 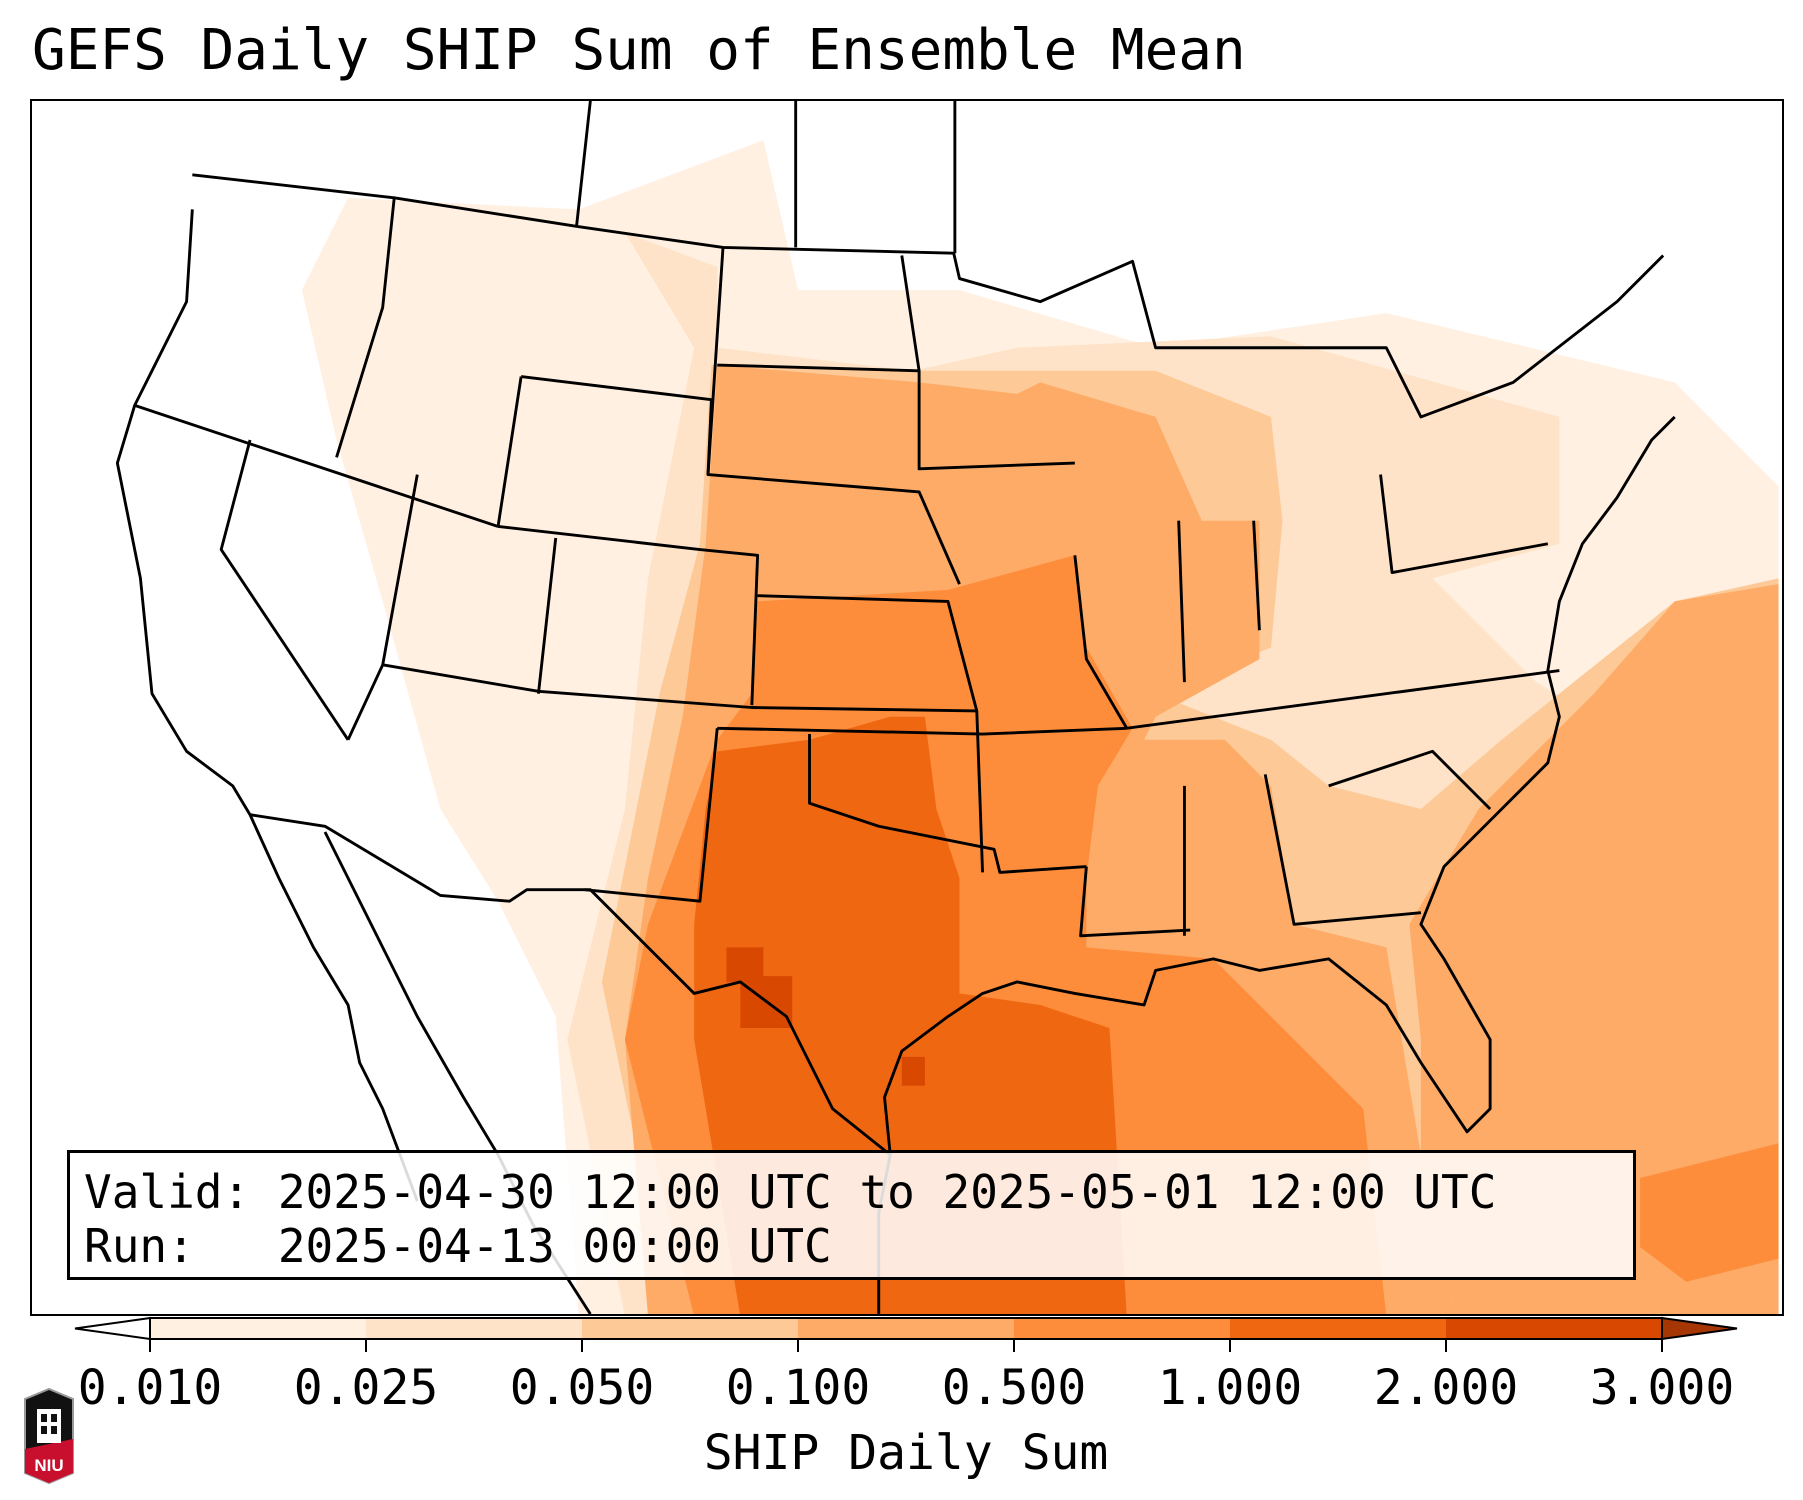 I want to click on us-canada-border, so click(x=928, y=296).